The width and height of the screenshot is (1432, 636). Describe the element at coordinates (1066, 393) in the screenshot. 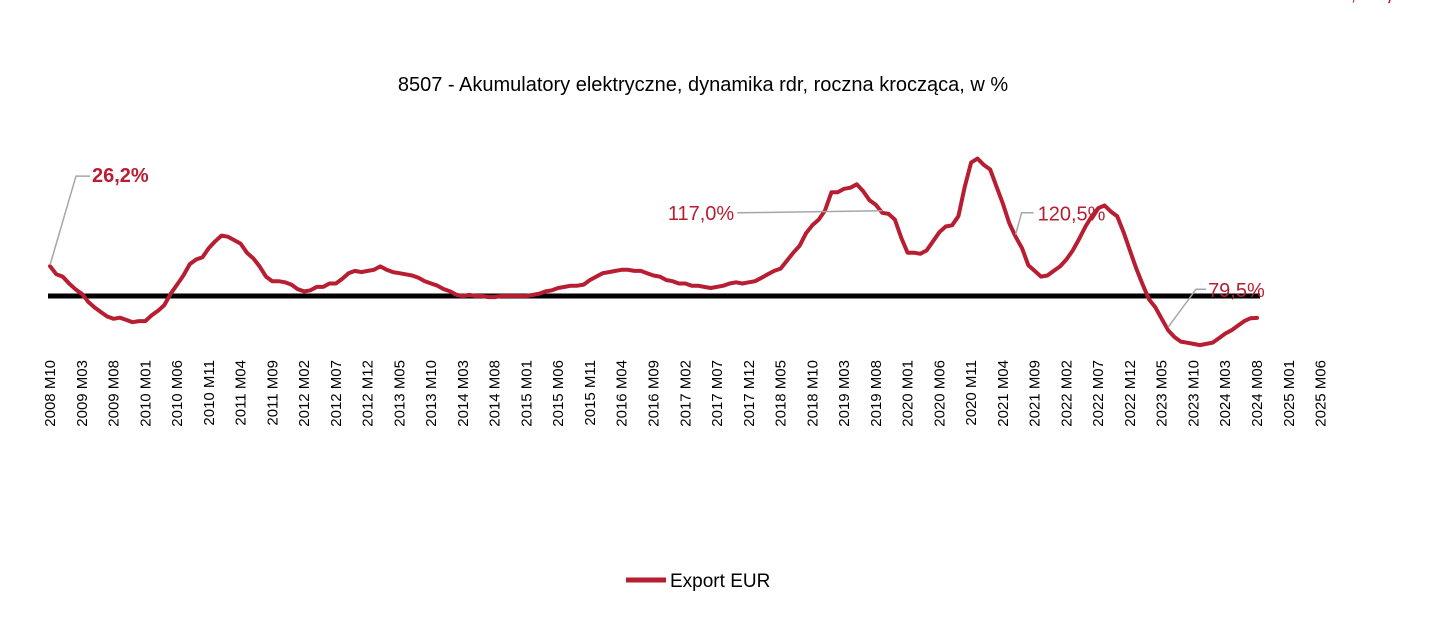

I see `x-tick-label: 2022 M02` at that location.